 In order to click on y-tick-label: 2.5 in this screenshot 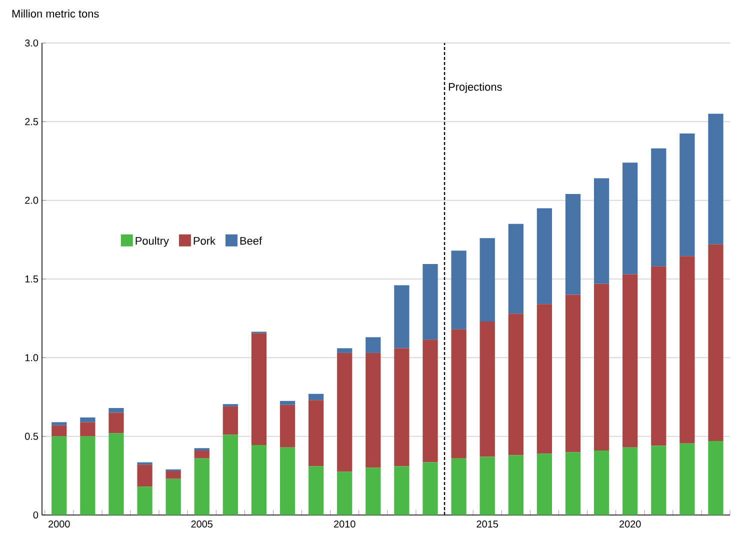, I will do `click(31, 122)`.